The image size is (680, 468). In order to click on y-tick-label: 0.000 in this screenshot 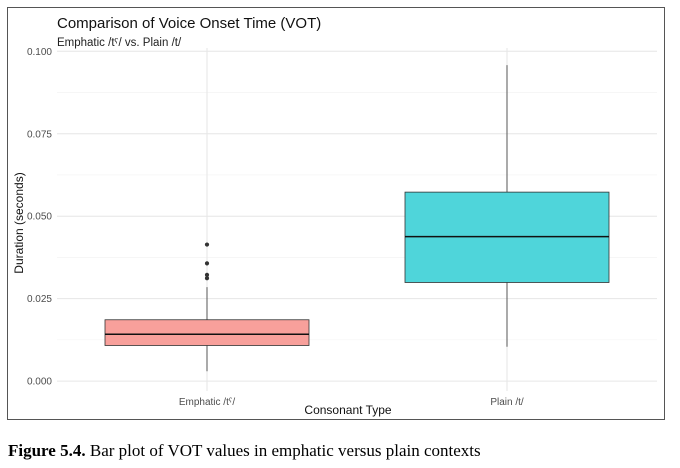, I will do `click(39, 382)`.